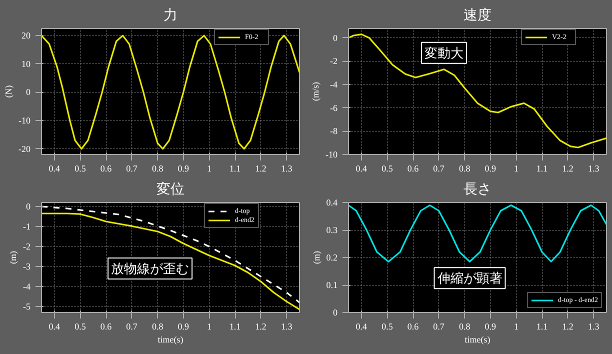  I want to click on y-tick-label: -1, so click(27, 227).